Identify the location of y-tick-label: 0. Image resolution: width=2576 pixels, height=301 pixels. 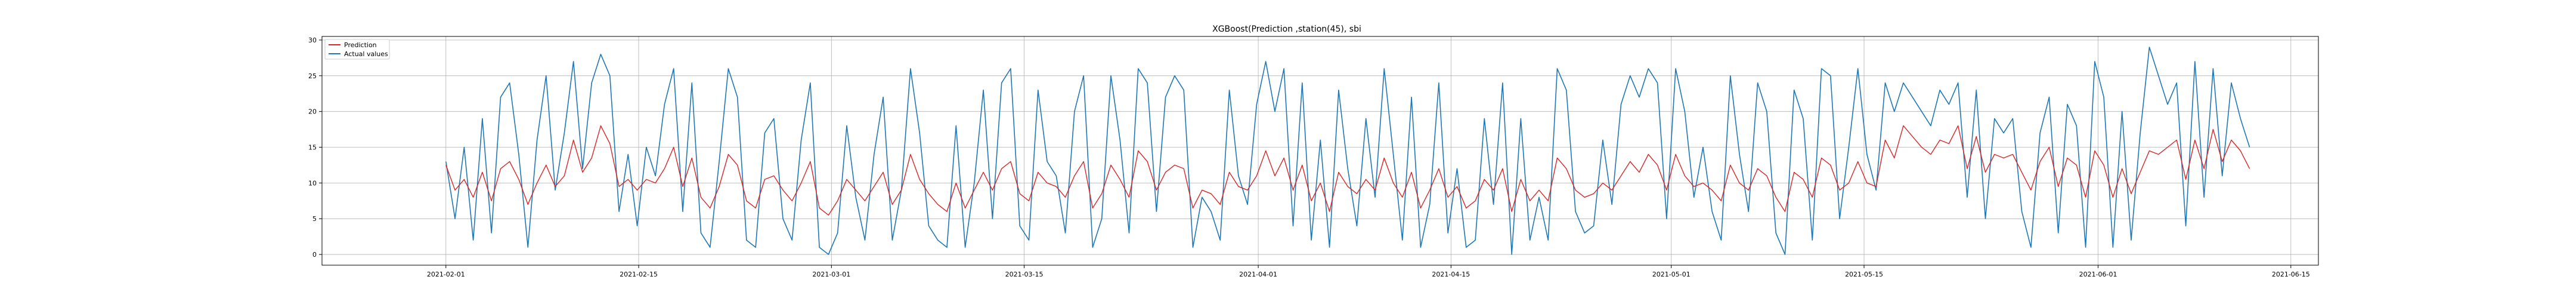
(315, 255).